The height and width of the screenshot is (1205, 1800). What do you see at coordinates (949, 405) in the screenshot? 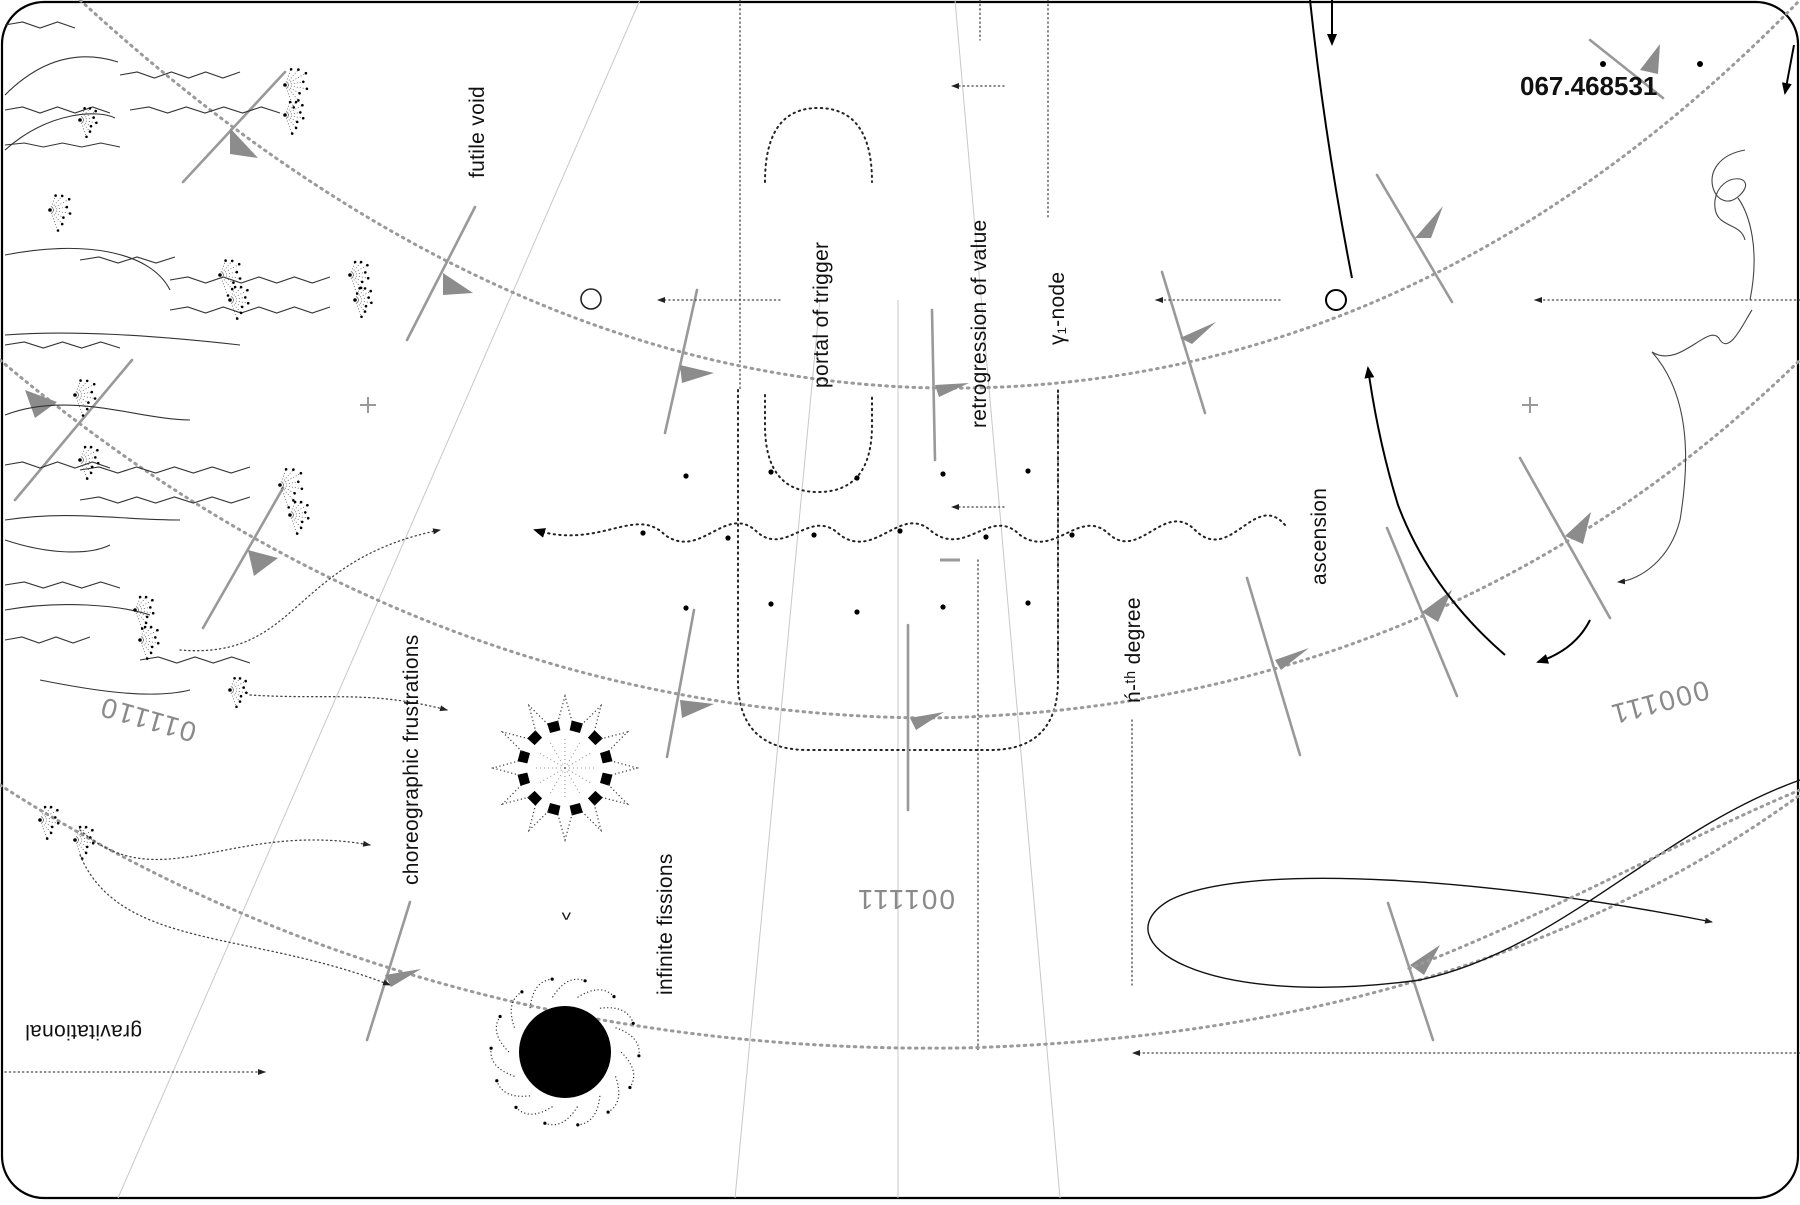
I see `crosshair-plus-icon` at bounding box center [949, 405].